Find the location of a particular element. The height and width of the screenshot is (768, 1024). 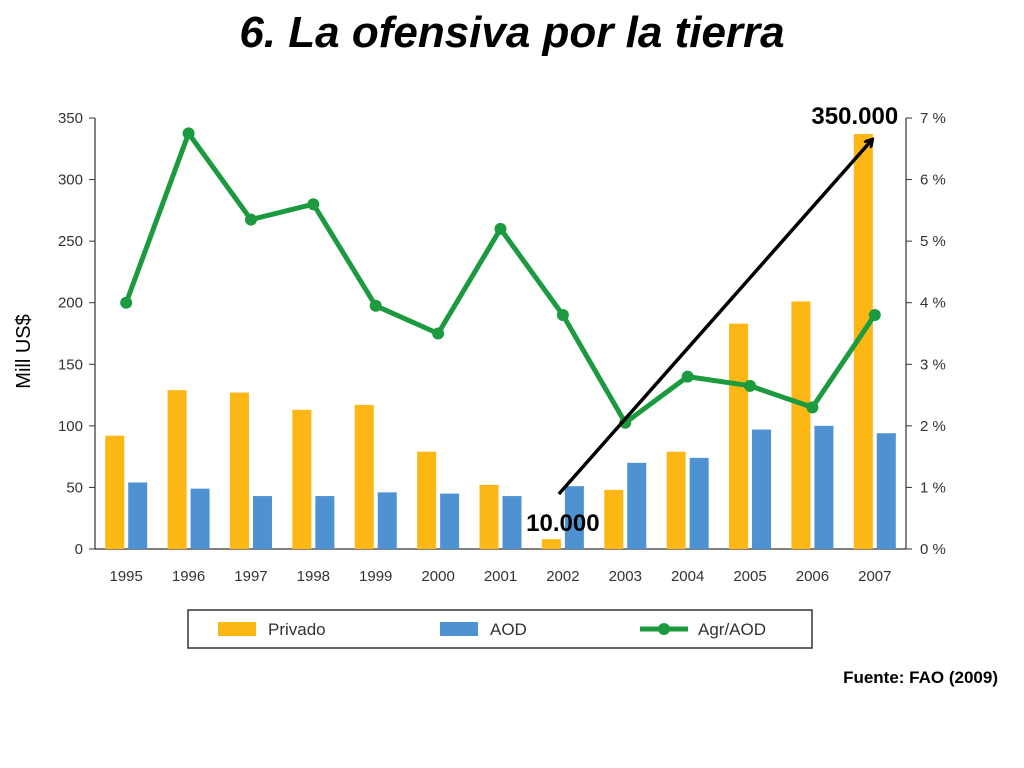

annotation-10000: 10.000 is located at coordinates (562, 523).